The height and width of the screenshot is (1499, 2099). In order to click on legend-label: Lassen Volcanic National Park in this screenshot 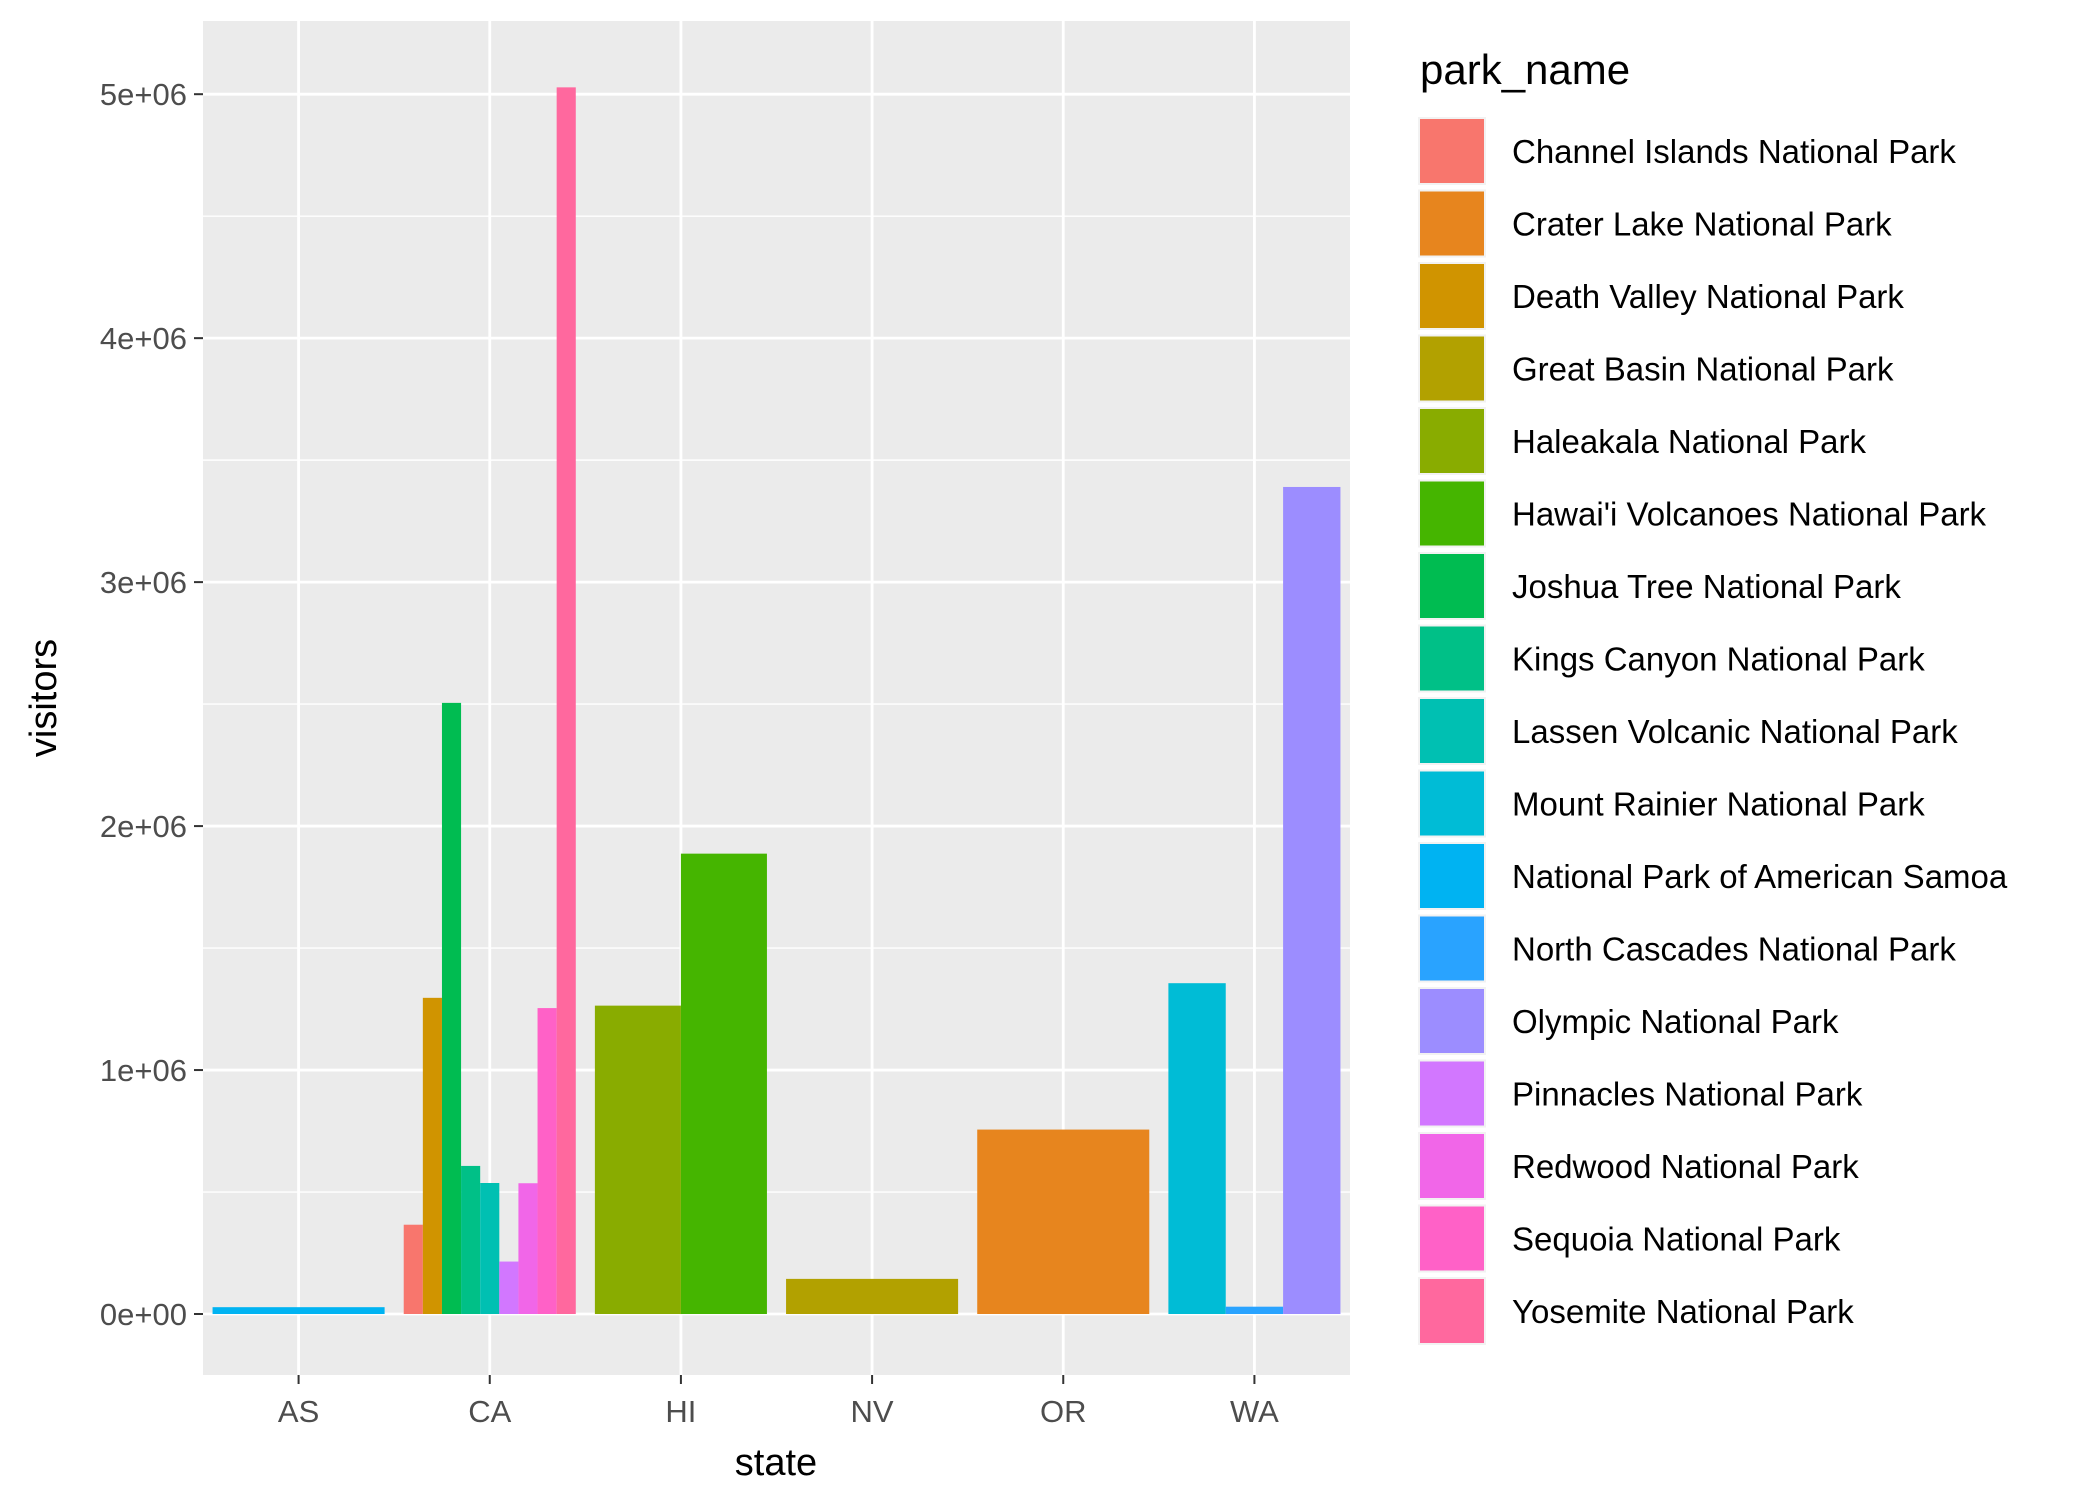, I will do `click(1735, 731)`.